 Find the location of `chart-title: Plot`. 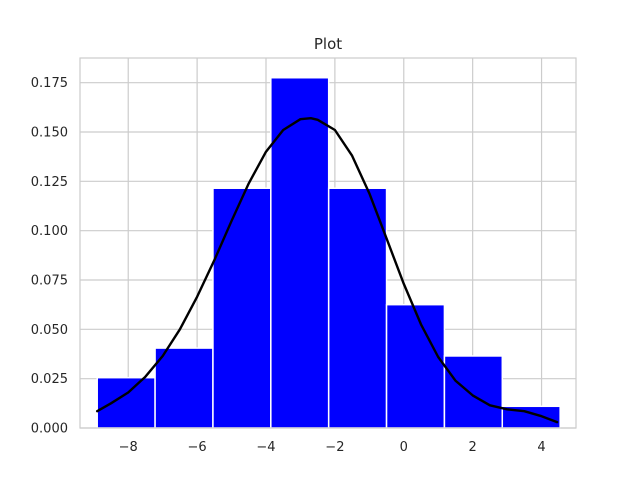

chart-title: Plot is located at coordinates (328, 44).